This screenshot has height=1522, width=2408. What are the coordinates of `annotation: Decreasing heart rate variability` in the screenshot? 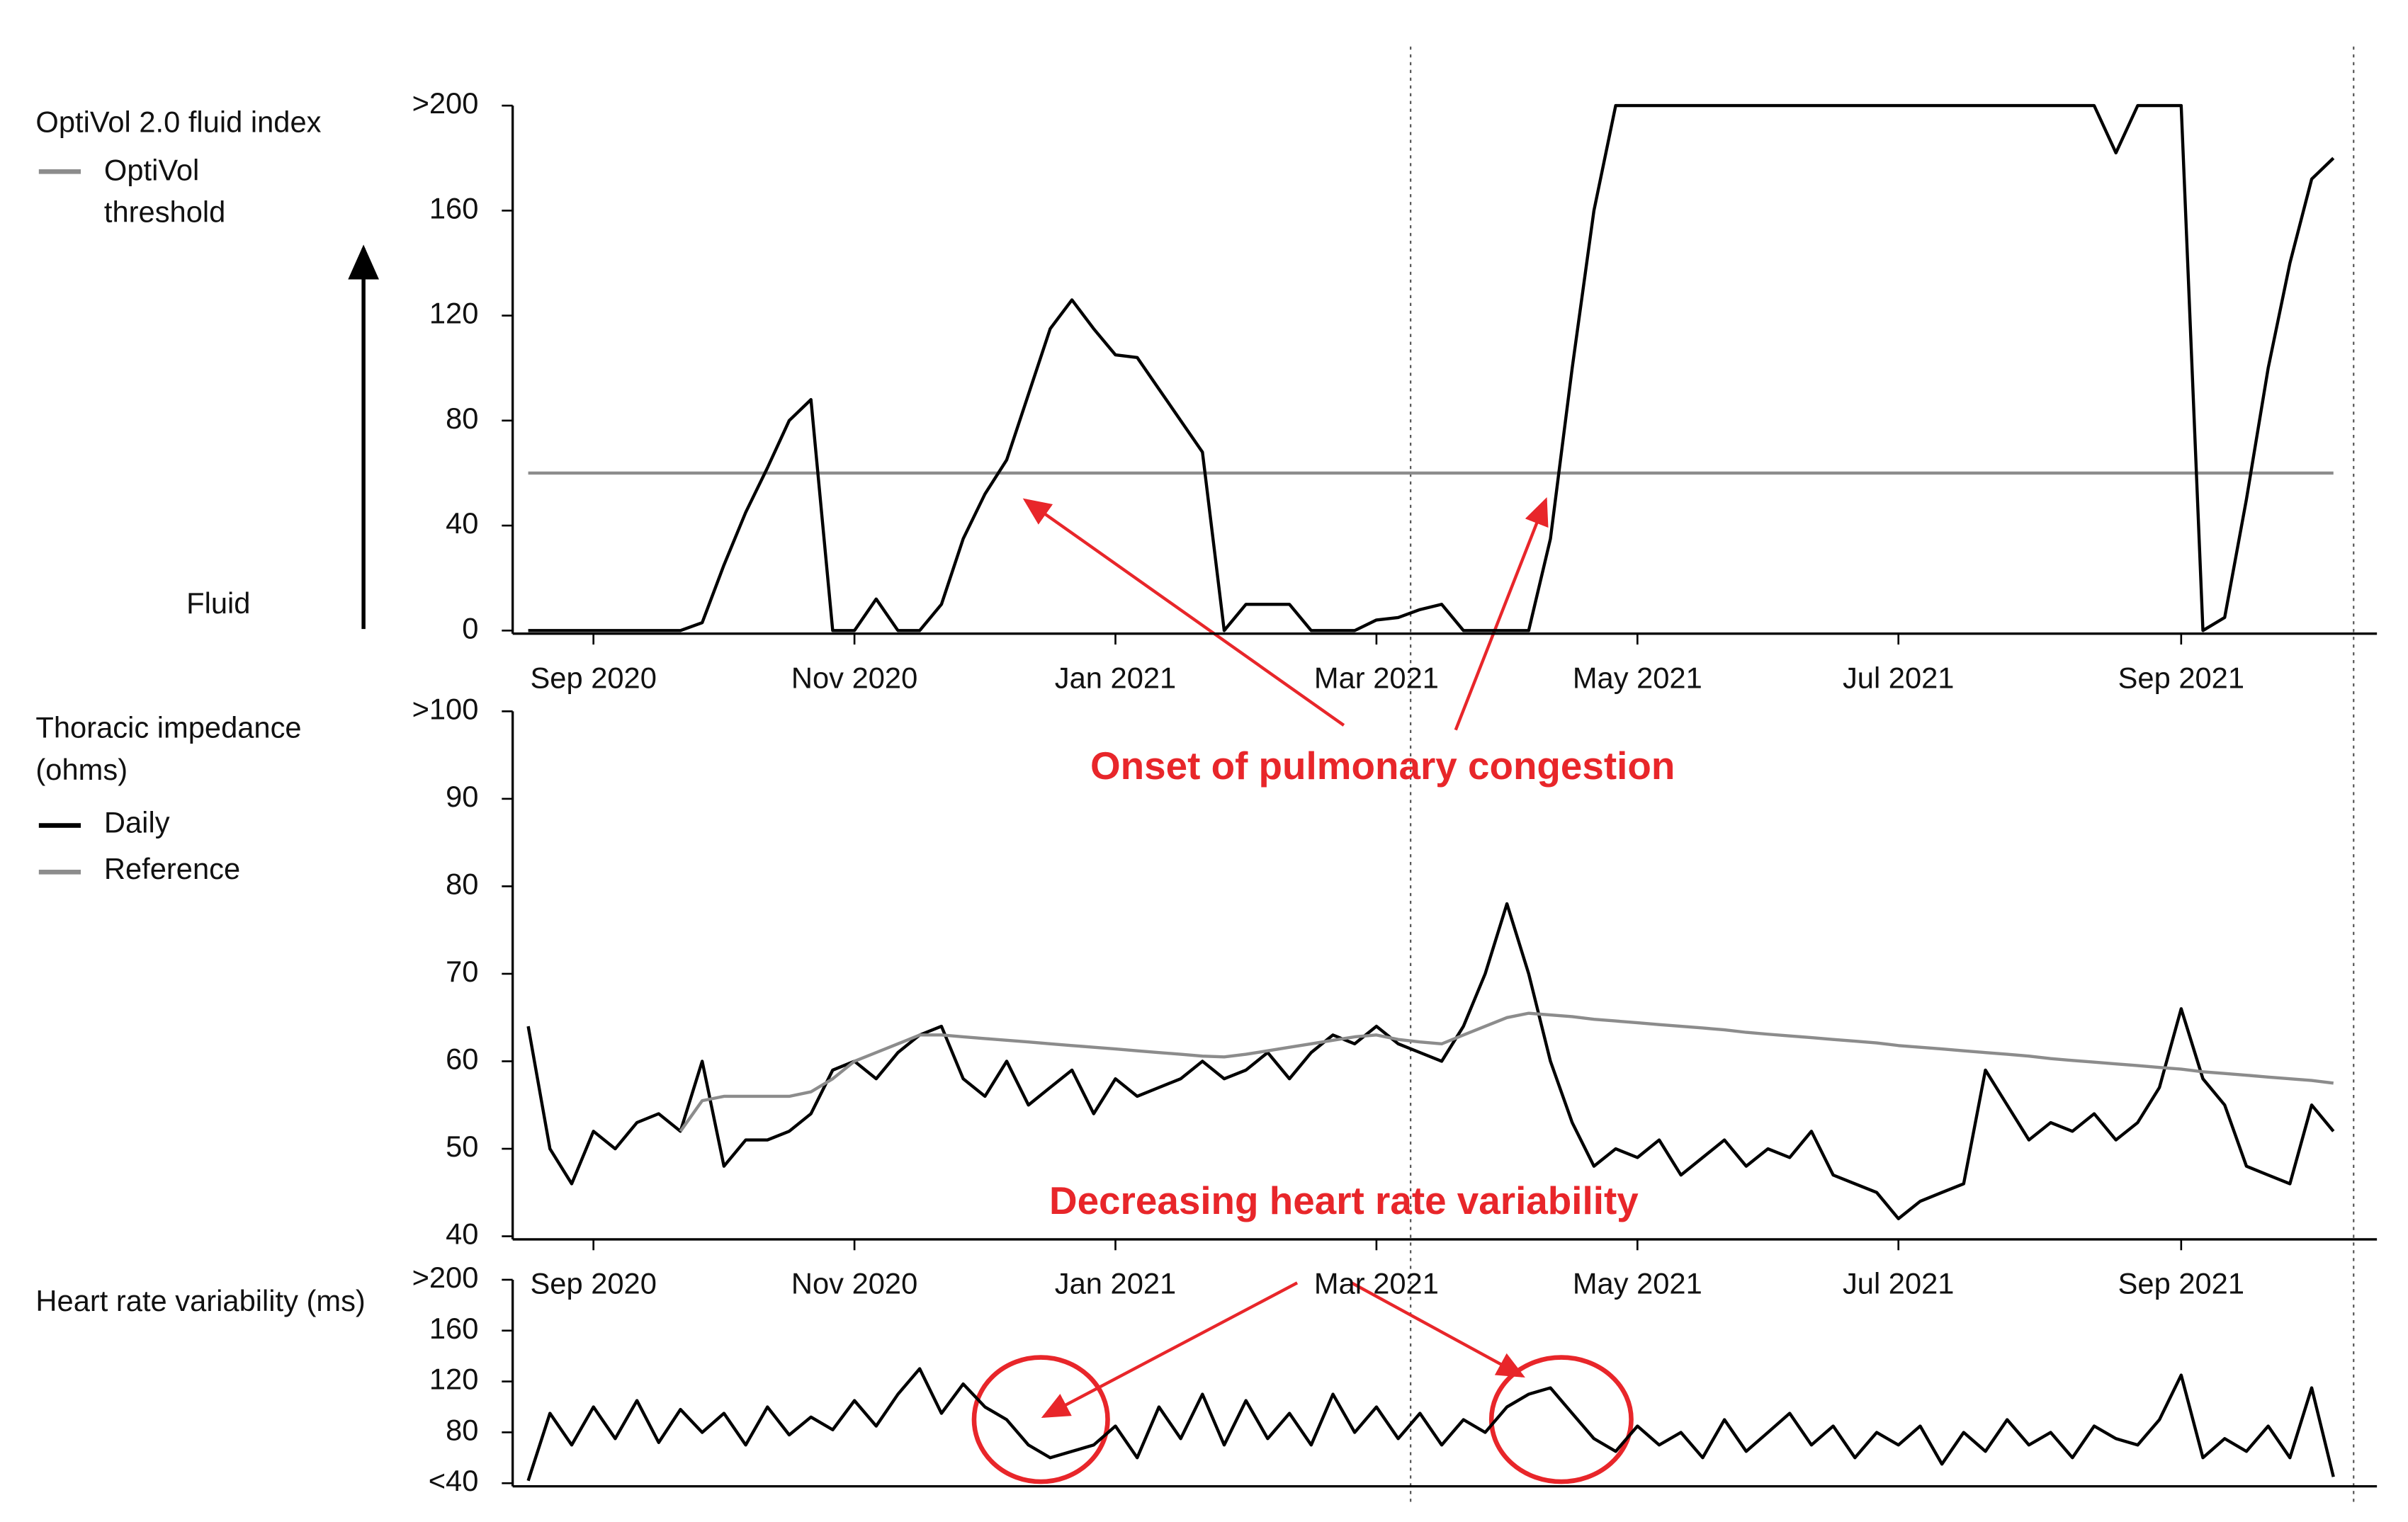 It's located at (1344, 1201).